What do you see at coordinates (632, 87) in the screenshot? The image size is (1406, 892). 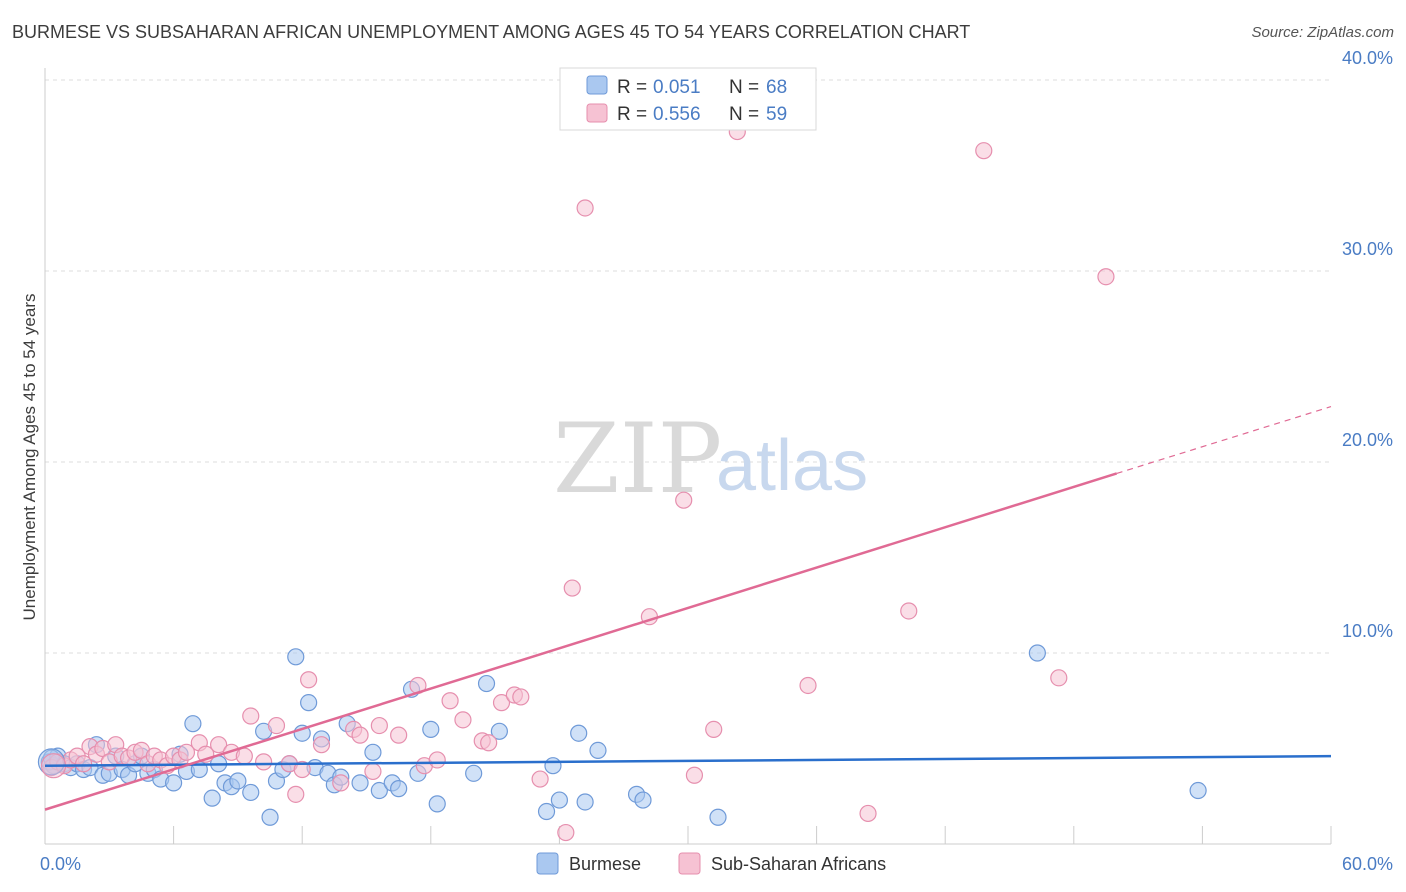 I see `legend-r-label-burmese: R =` at bounding box center [632, 87].